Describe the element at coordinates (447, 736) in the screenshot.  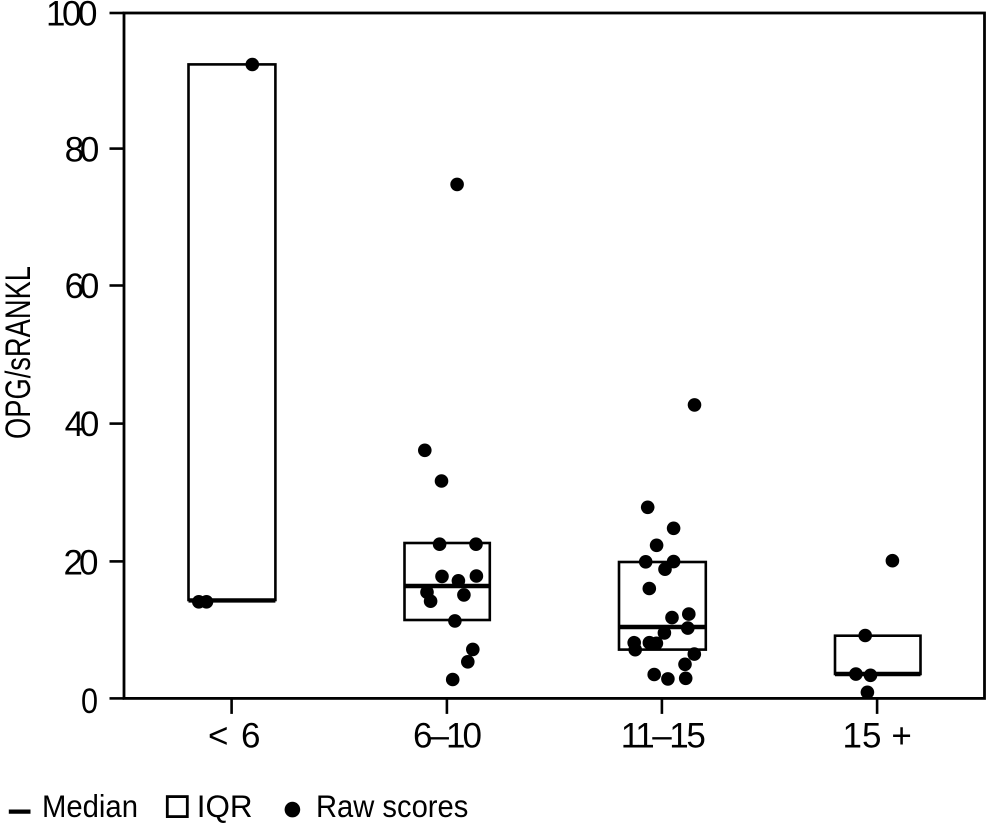
I see `svg-text: 6–10` at that location.